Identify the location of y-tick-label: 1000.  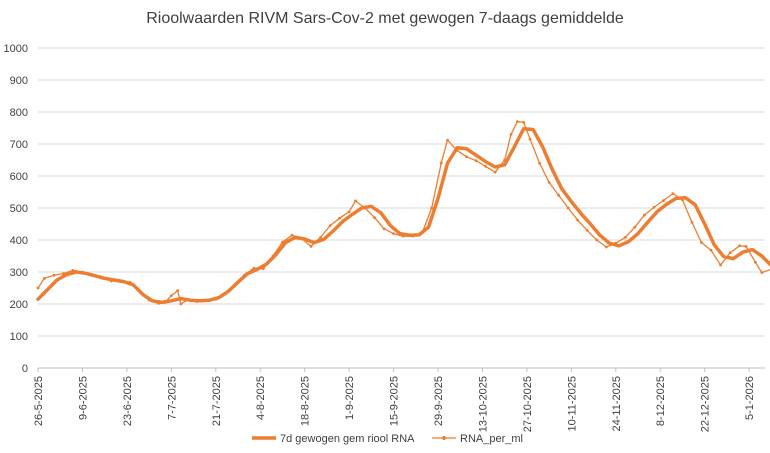
(16, 49).